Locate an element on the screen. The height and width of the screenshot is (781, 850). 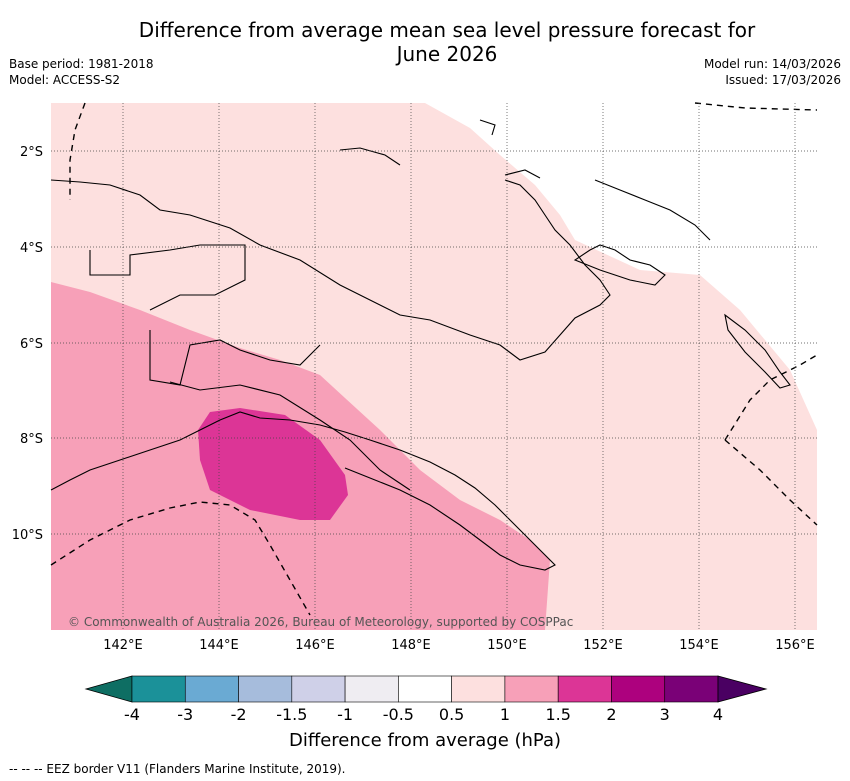
right-meta: Model run: 14/03/2026 Issued: 17/03/2026 is located at coordinates (772, 72).